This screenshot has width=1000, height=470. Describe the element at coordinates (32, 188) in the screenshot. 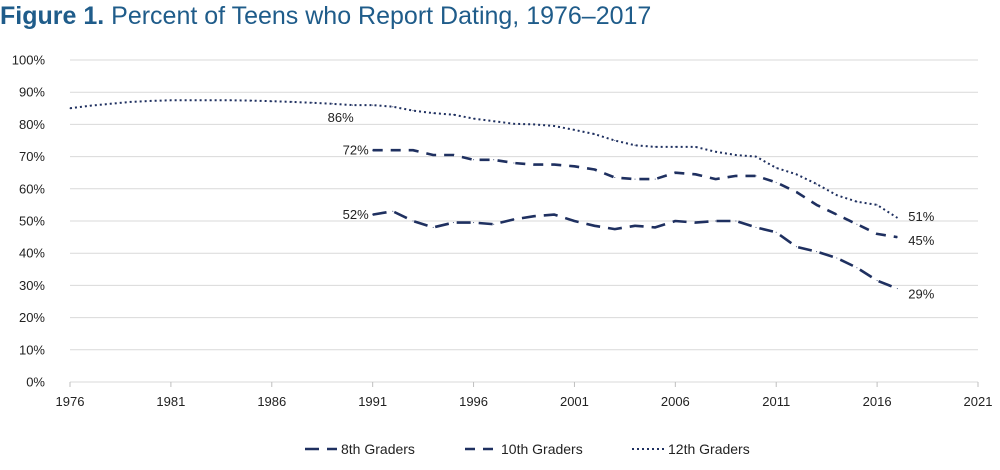

I see `y-tick-label: 60%` at that location.